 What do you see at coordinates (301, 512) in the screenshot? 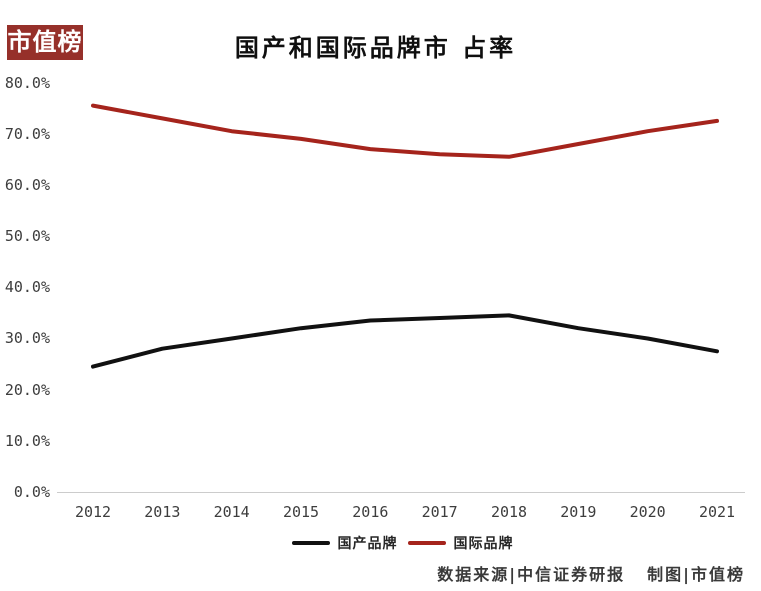
I see `x-axis-tick-label: 2015` at bounding box center [301, 512].